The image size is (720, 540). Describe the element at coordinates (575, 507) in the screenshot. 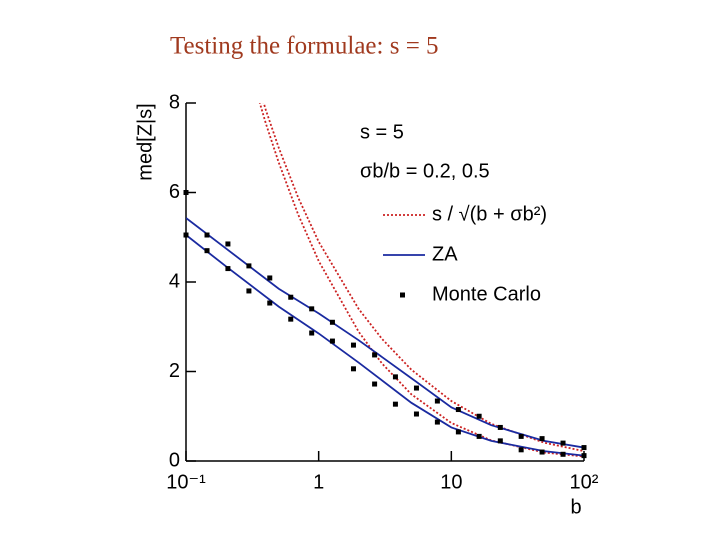

I see `x-axis-label: b` at that location.